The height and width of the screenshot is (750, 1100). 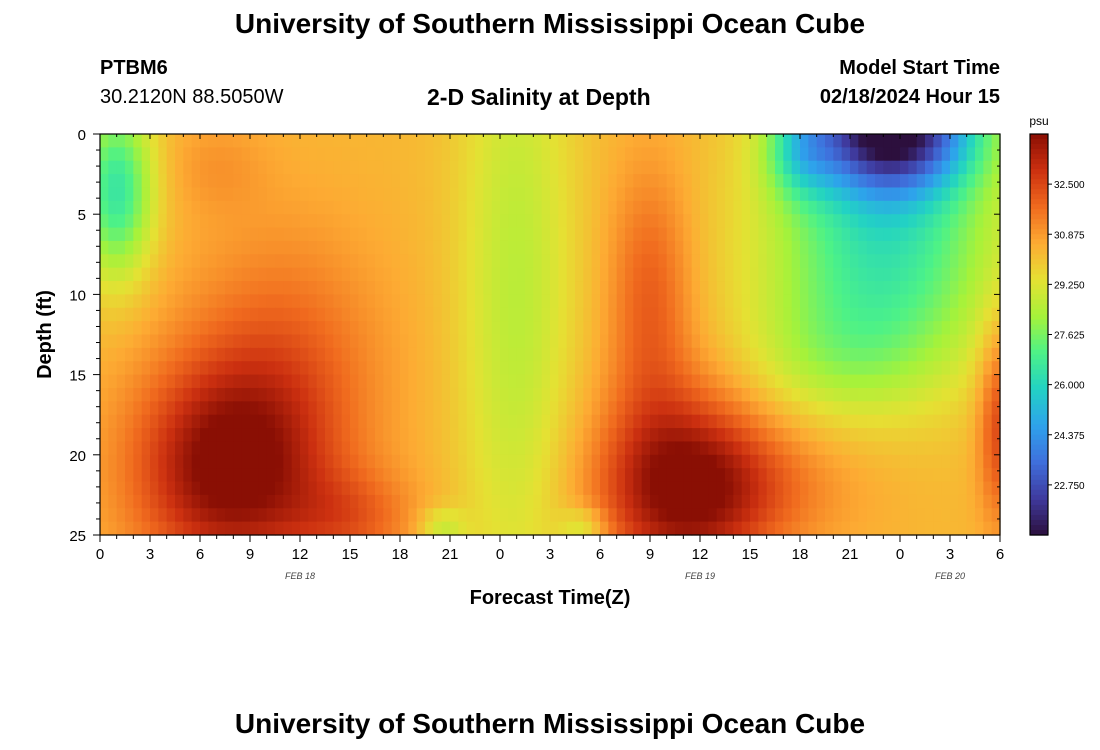 What do you see at coordinates (1069, 436) in the screenshot?
I see `colorbar-tick-label: 24.375` at bounding box center [1069, 436].